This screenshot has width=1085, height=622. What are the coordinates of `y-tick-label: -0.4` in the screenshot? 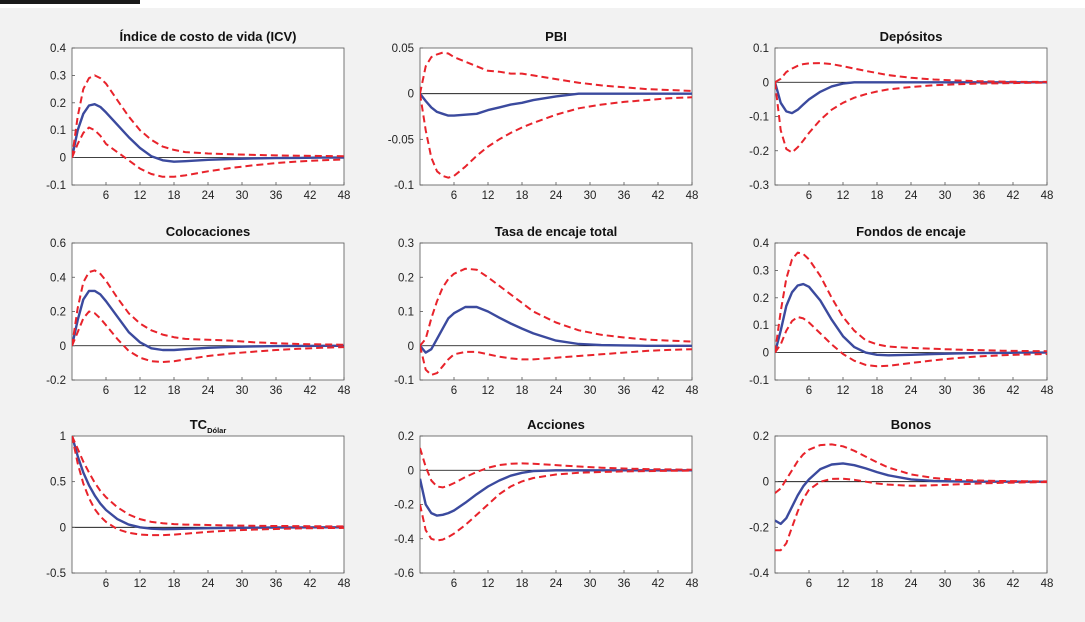 It's located at (404, 540).